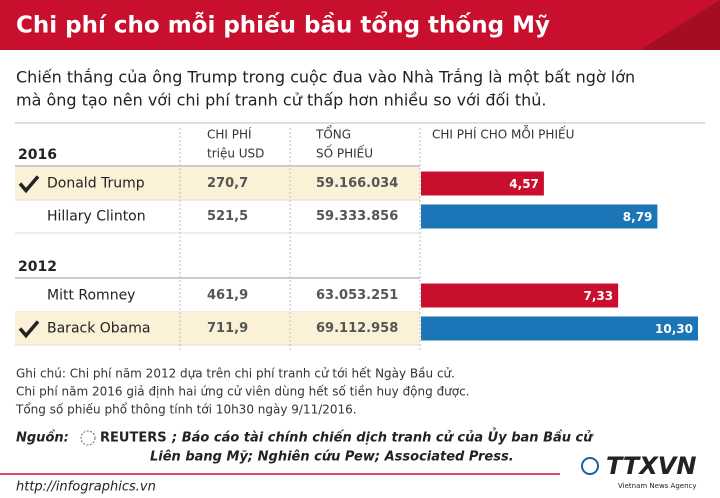 This screenshot has width=720, height=498. Describe the element at coordinates (42, 438) in the screenshot. I see `source-label: Nguồn:` at that location.